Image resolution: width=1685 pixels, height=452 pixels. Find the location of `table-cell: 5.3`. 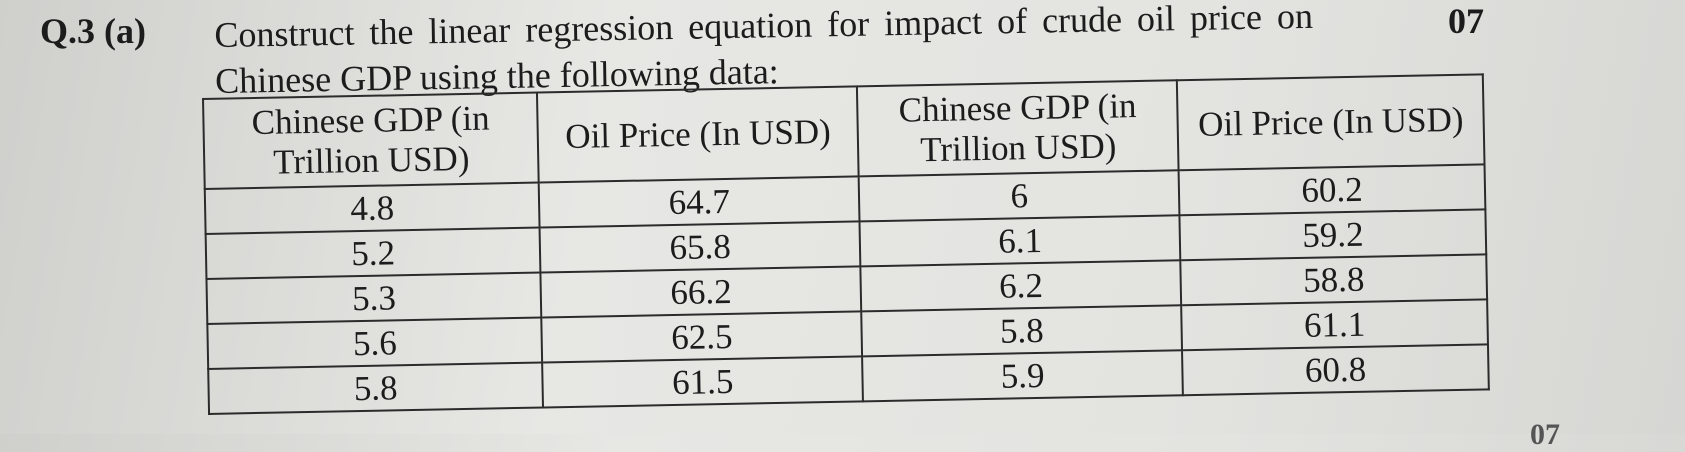

table-cell: 5.3 is located at coordinates (374, 298).